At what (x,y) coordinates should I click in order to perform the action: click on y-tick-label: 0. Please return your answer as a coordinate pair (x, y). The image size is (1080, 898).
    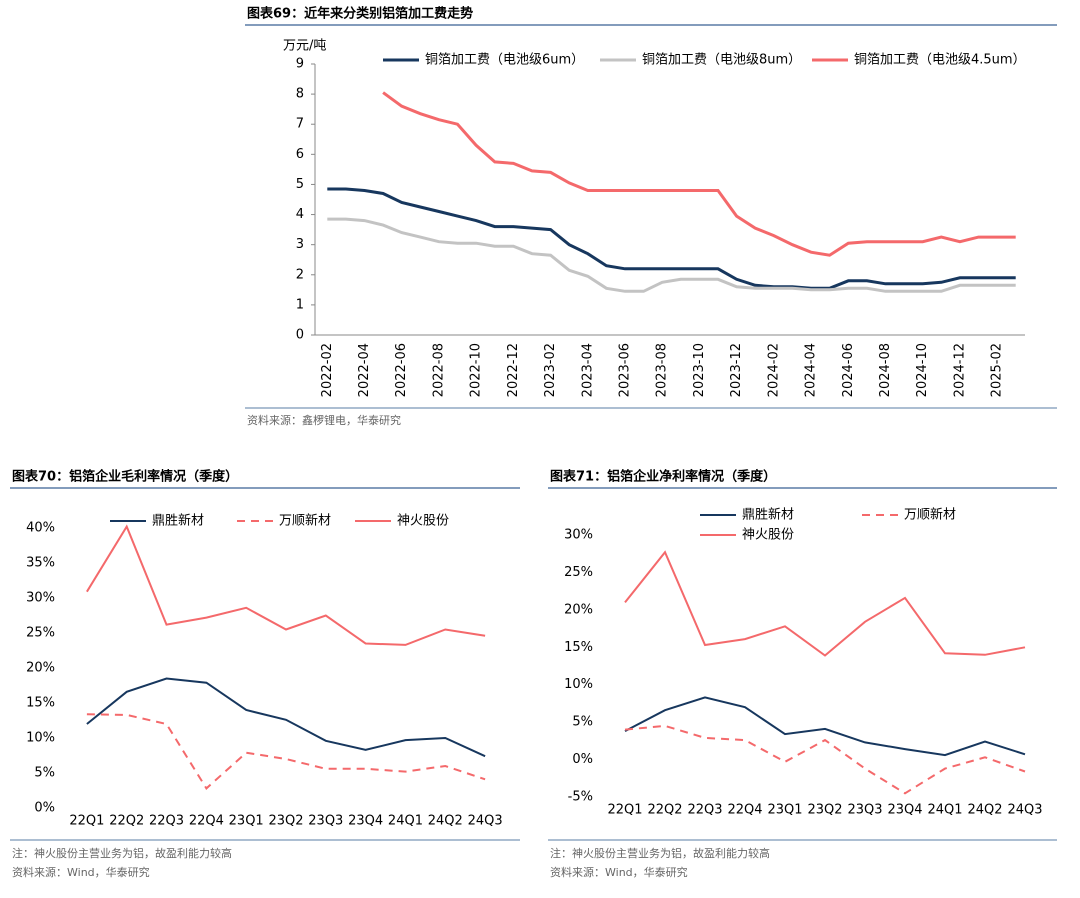
    Looking at the image, I should click on (300, 335).